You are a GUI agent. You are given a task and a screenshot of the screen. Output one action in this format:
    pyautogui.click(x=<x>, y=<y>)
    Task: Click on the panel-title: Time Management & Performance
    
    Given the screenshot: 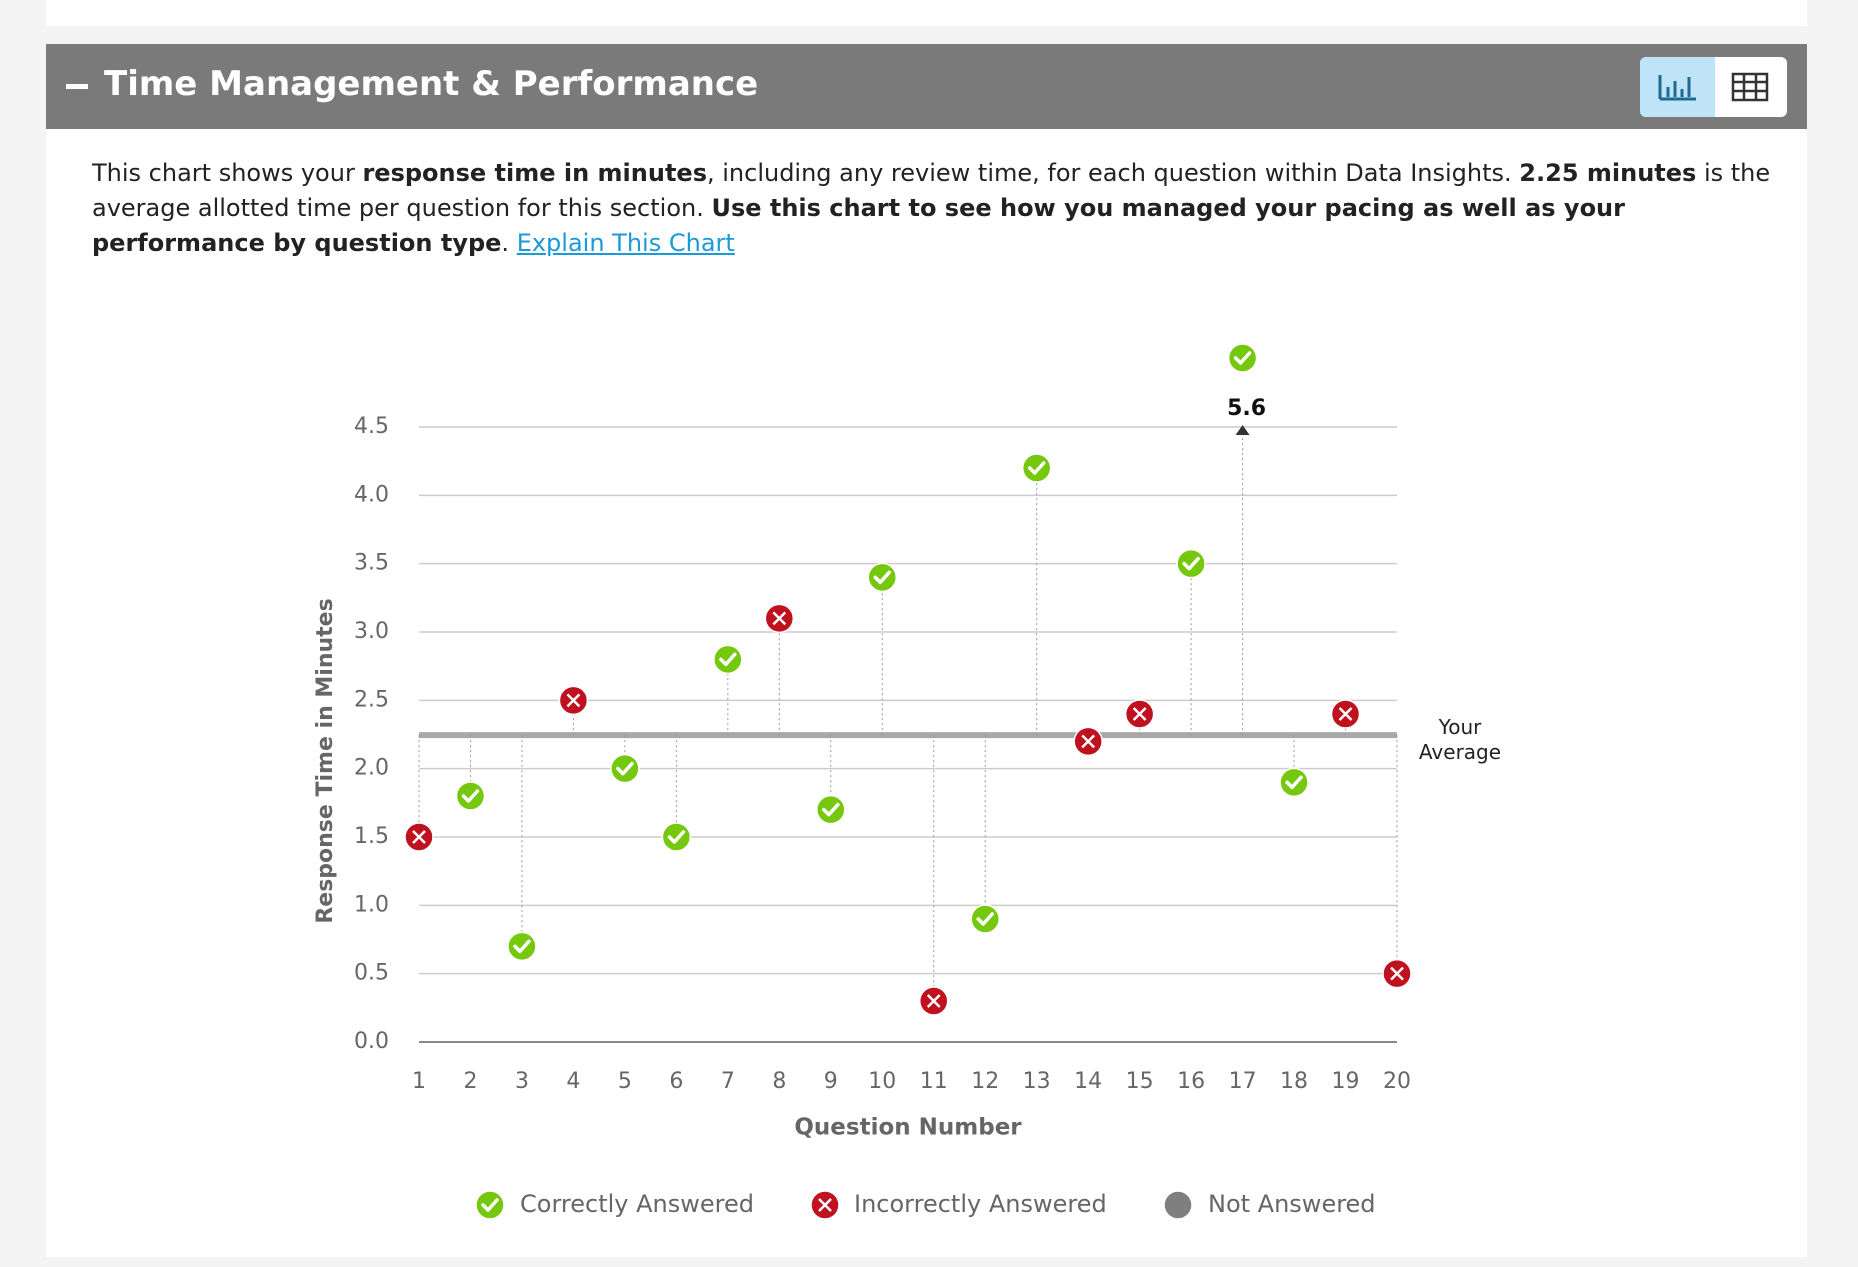 What is the action you would take?
    pyautogui.click(x=431, y=84)
    